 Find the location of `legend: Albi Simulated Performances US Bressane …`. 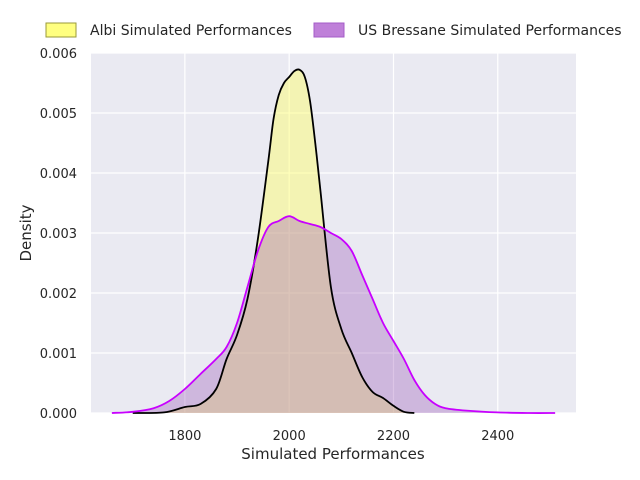

legend: Albi Simulated Performances US Bressane … is located at coordinates (333, 30).